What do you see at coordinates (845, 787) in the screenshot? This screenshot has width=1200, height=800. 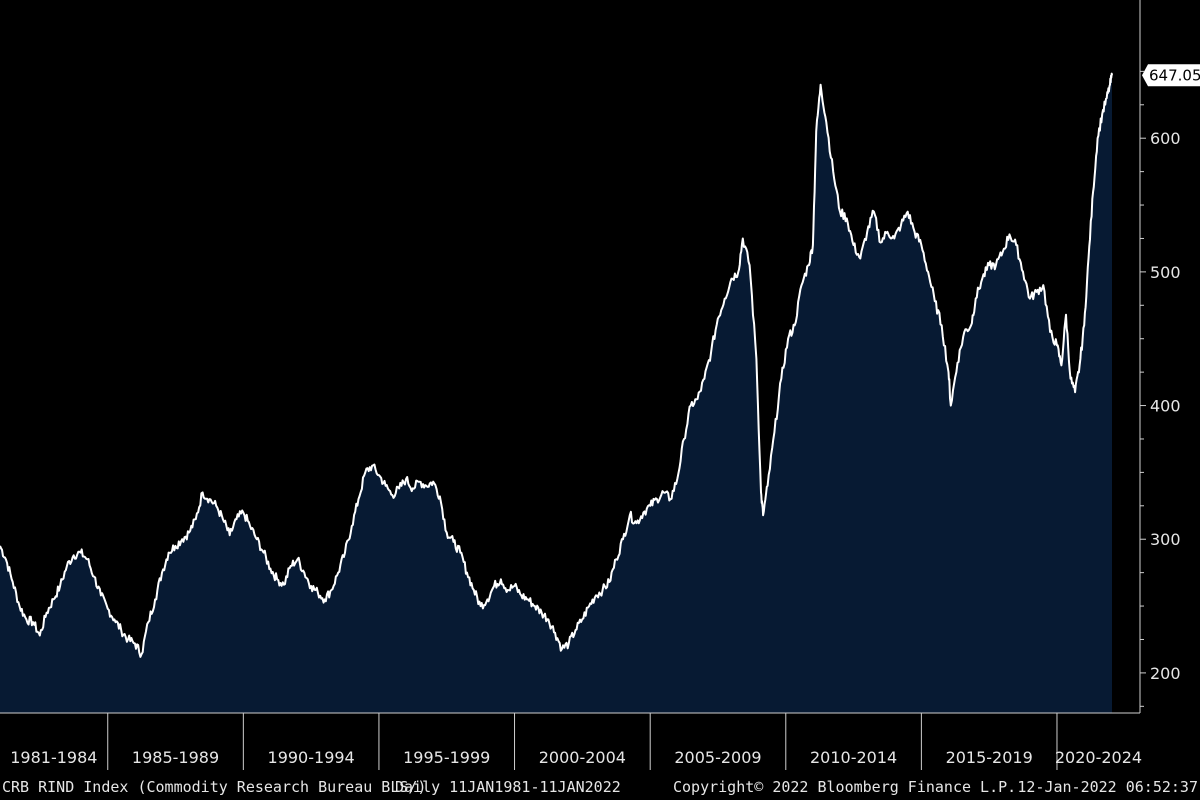 I see `footer-copyright: Copyright© 2022 Bloomberg Finance L.P.` at bounding box center [845, 787].